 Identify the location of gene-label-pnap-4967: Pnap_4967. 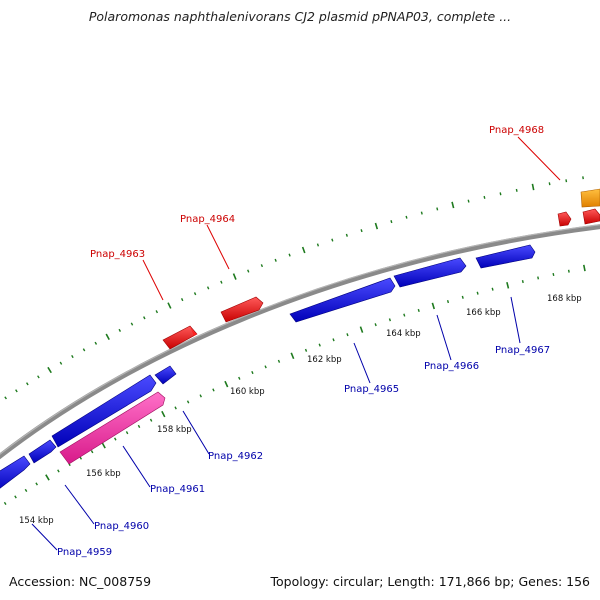
(522, 350).